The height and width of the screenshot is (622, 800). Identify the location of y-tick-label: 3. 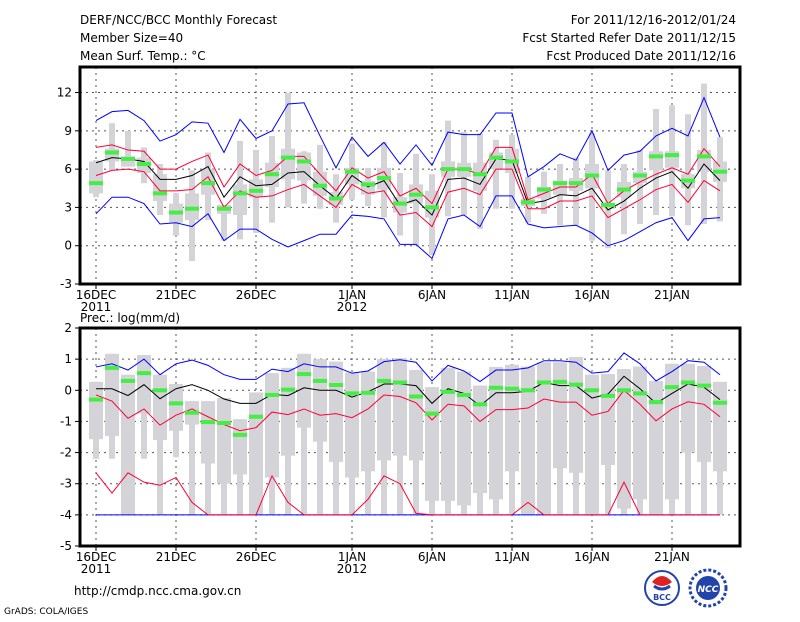
(68, 207).